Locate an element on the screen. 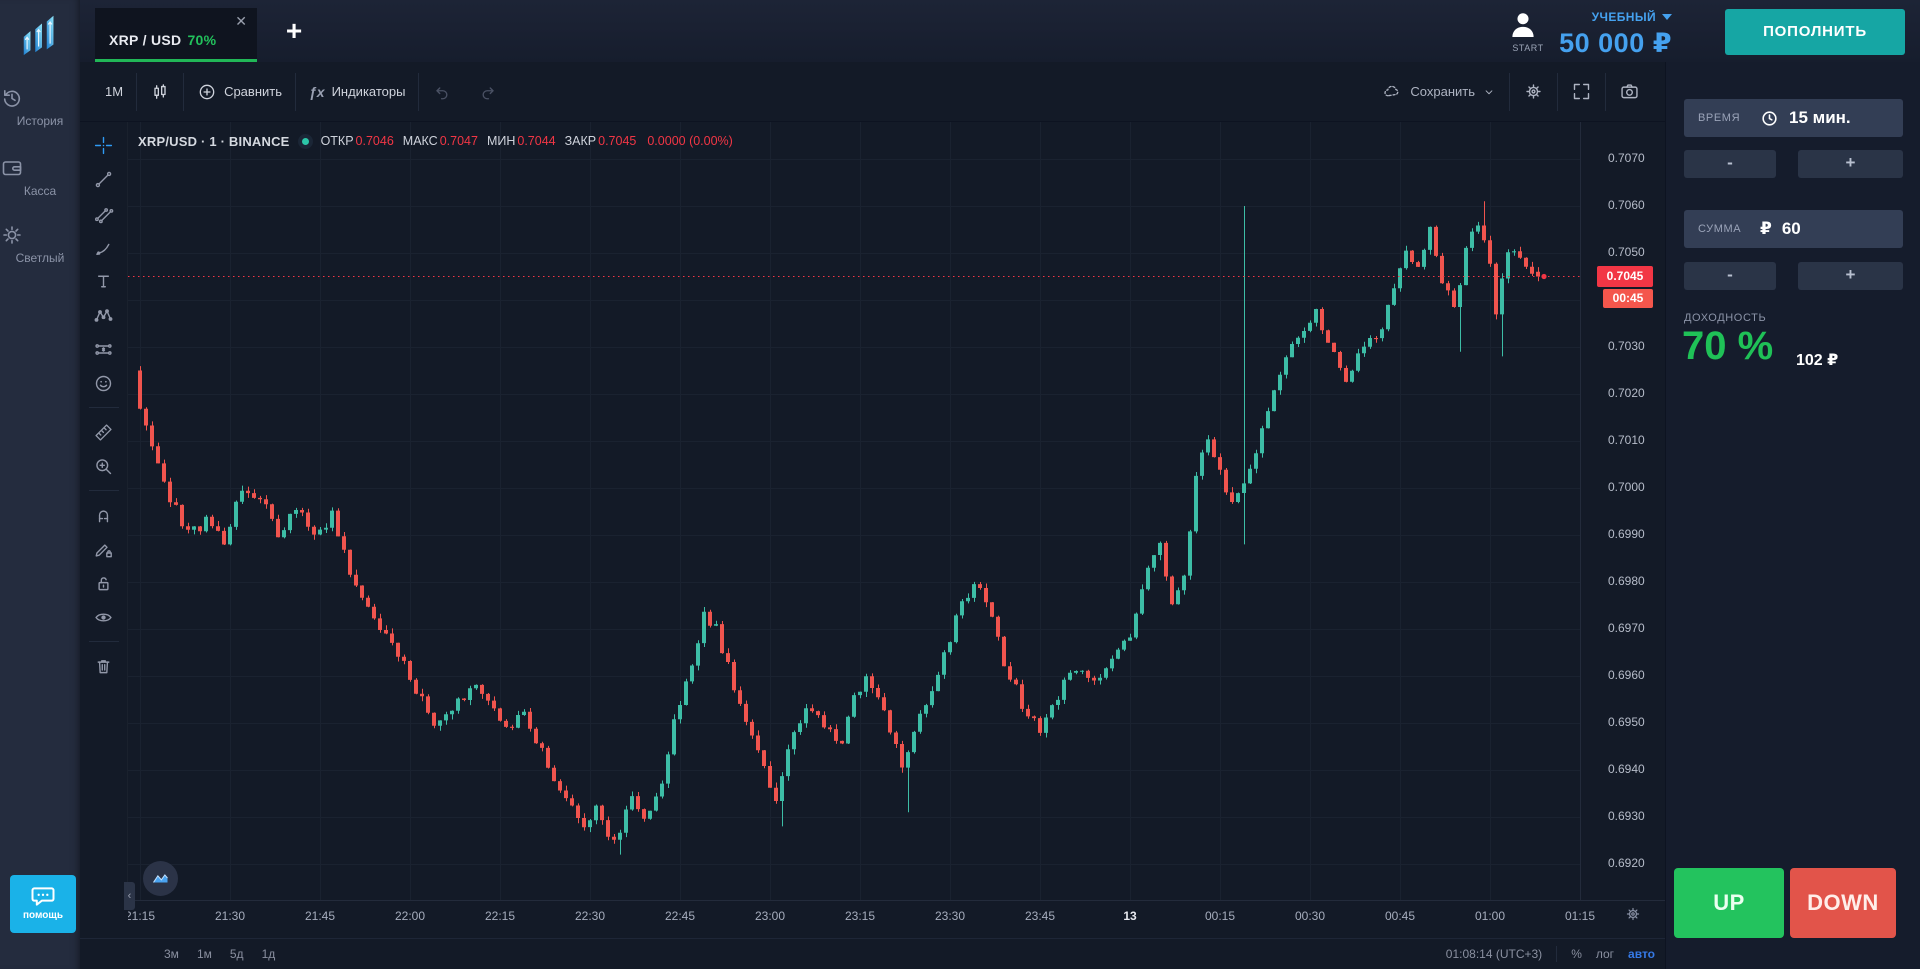 The height and width of the screenshot is (969, 1920). magnet-tool is located at coordinates (104, 515).